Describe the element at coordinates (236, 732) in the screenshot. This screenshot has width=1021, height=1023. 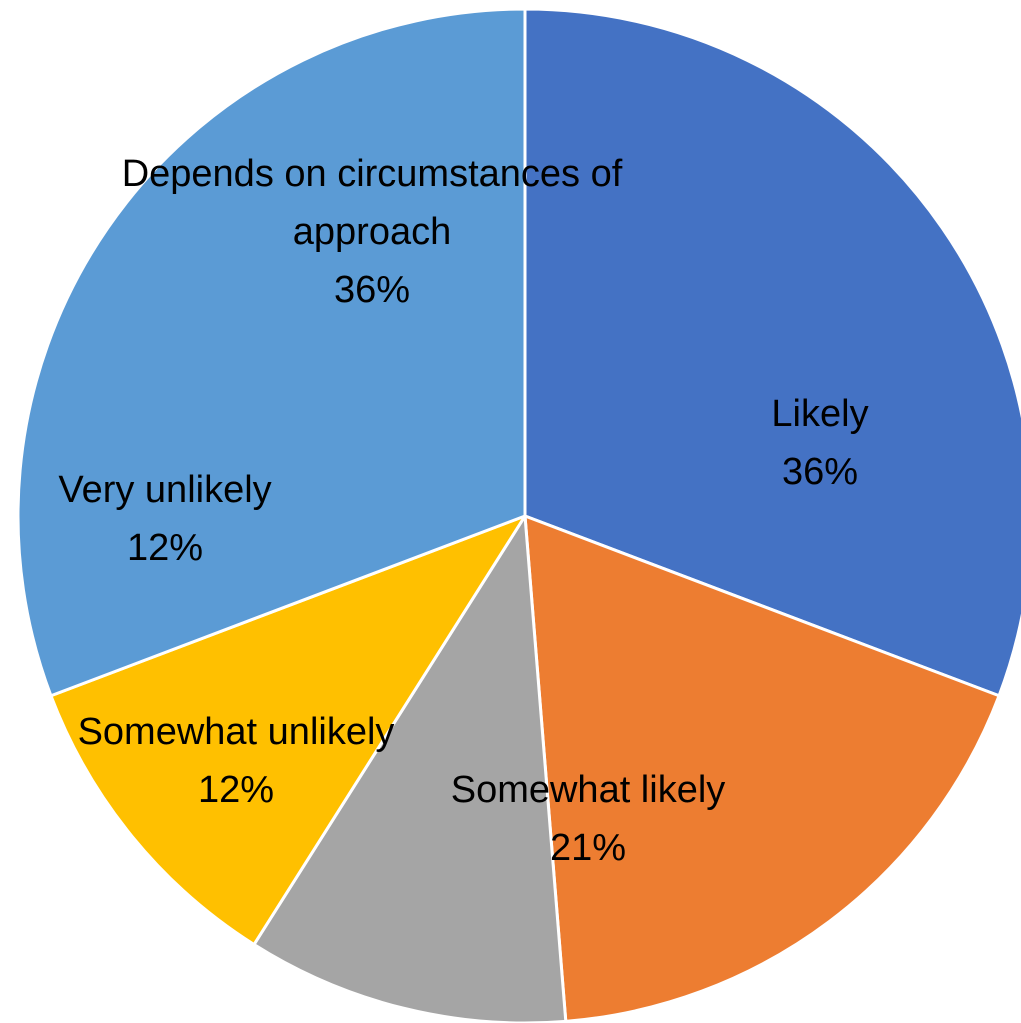
I see `data-label-category: Somewhat unlikely` at that location.